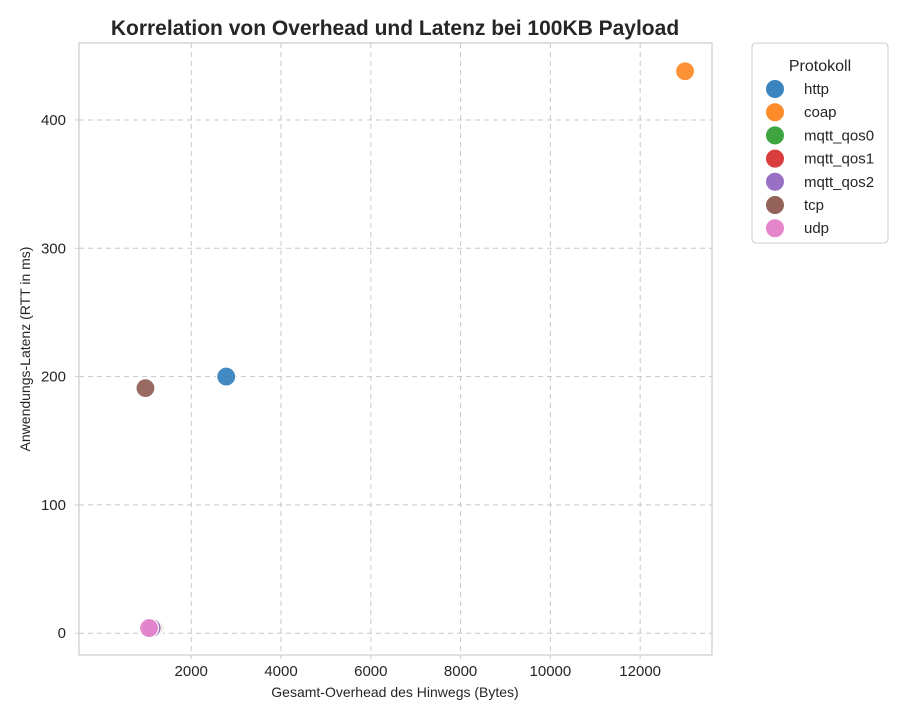 The width and height of the screenshot is (898, 720). Describe the element at coordinates (53, 377) in the screenshot. I see `y-tick-label: 200` at that location.